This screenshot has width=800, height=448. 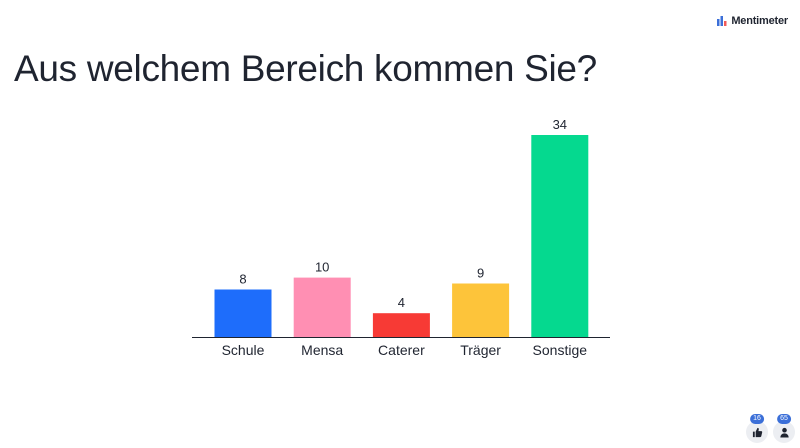 What do you see at coordinates (480, 350) in the screenshot?
I see `category-label: Träger` at bounding box center [480, 350].